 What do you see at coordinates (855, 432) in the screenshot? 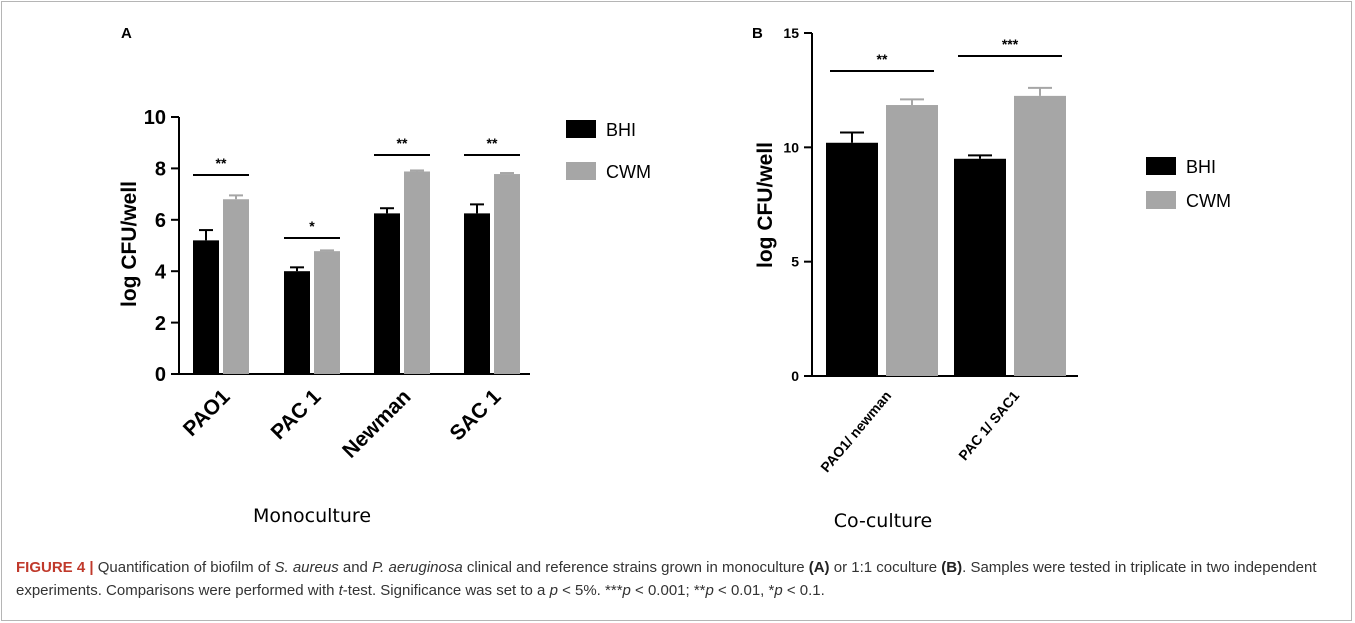
I see `category-label: PAO1/ newman` at bounding box center [855, 432].